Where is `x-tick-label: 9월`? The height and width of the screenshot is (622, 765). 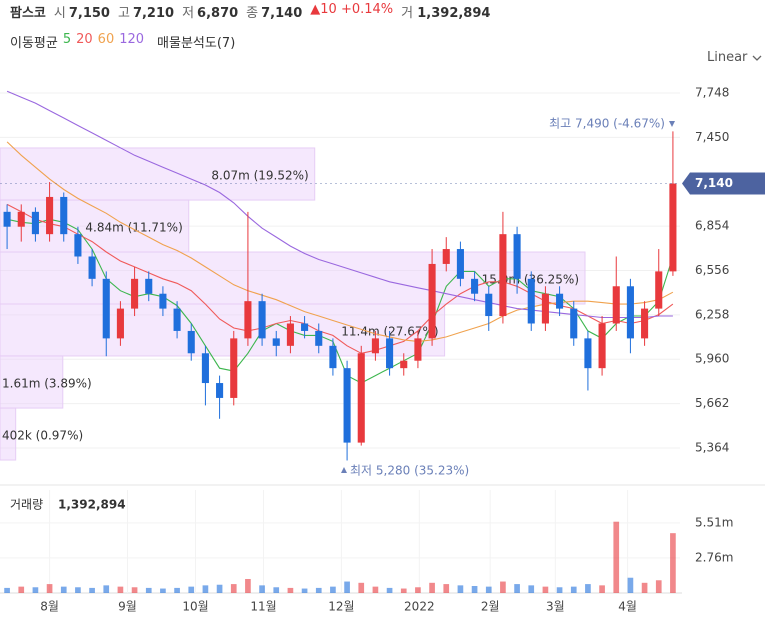 x-tick-label: 9월 is located at coordinates (127, 607).